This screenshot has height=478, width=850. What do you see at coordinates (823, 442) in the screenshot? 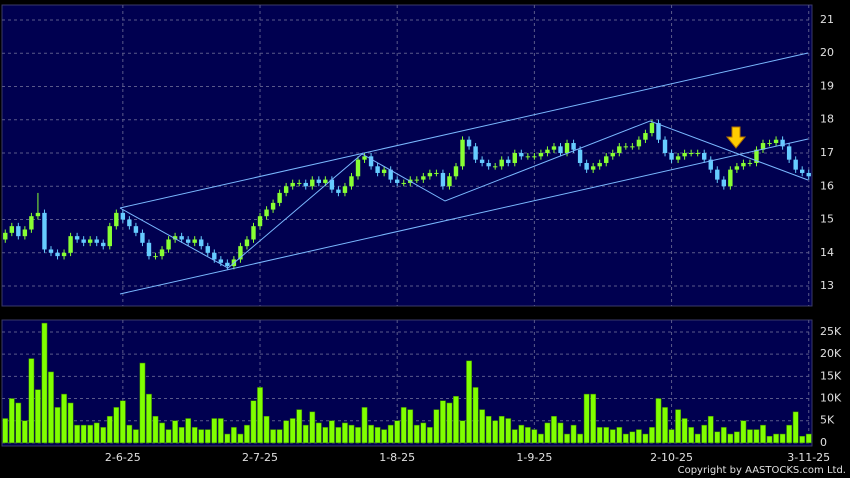
I see `y-tick-label: 0` at bounding box center [823, 442].